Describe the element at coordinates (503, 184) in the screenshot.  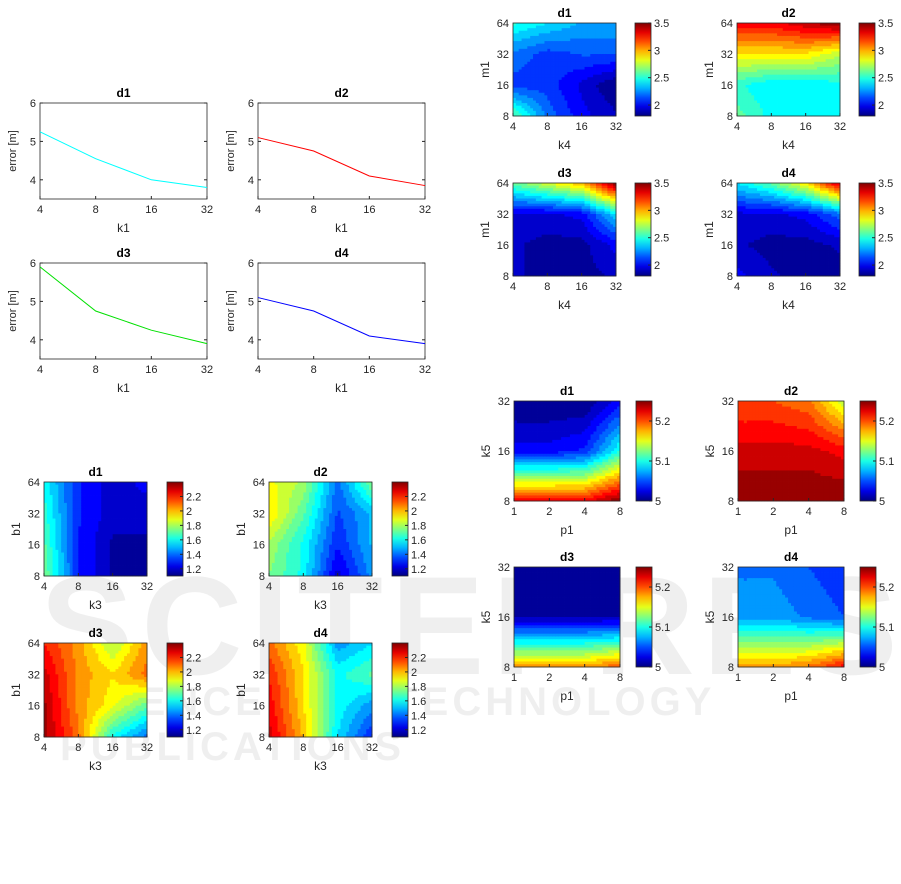
I see `y-tick-label: 64` at that location.